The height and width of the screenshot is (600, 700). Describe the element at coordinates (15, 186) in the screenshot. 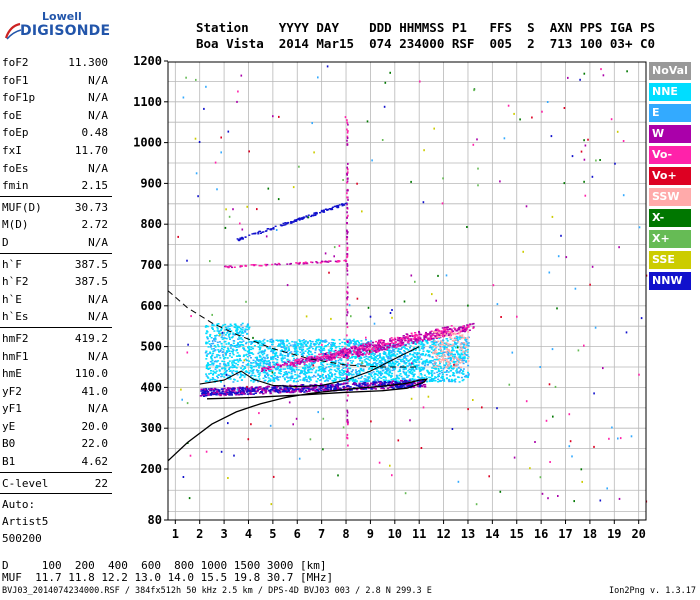

I see `param-name: fmin` at that location.